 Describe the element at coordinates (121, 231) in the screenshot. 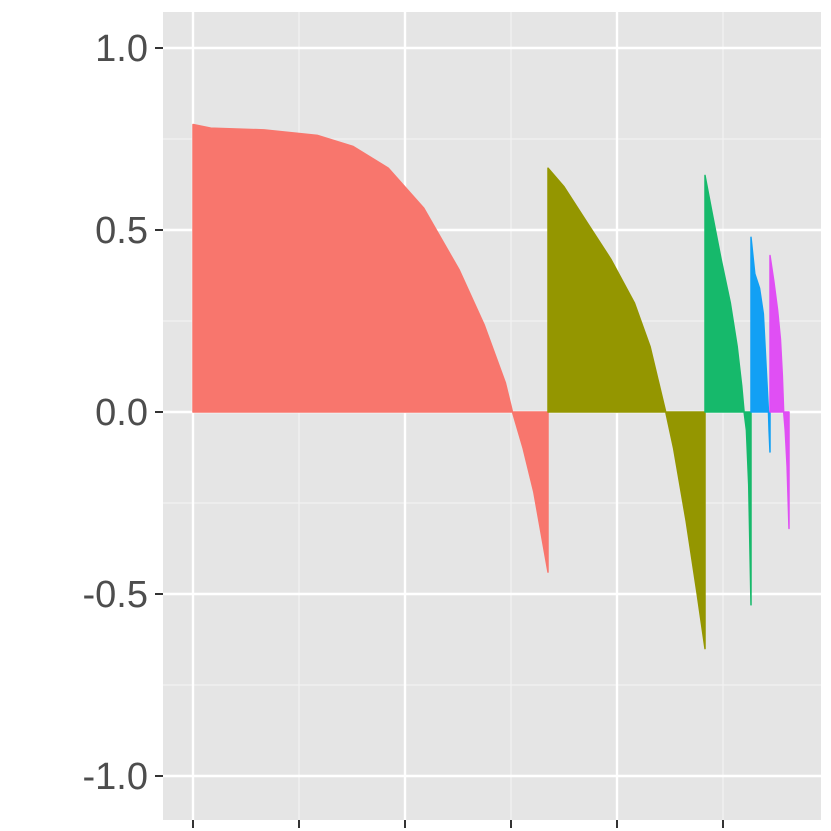

I see `y-tick-label: 0.5` at that location.